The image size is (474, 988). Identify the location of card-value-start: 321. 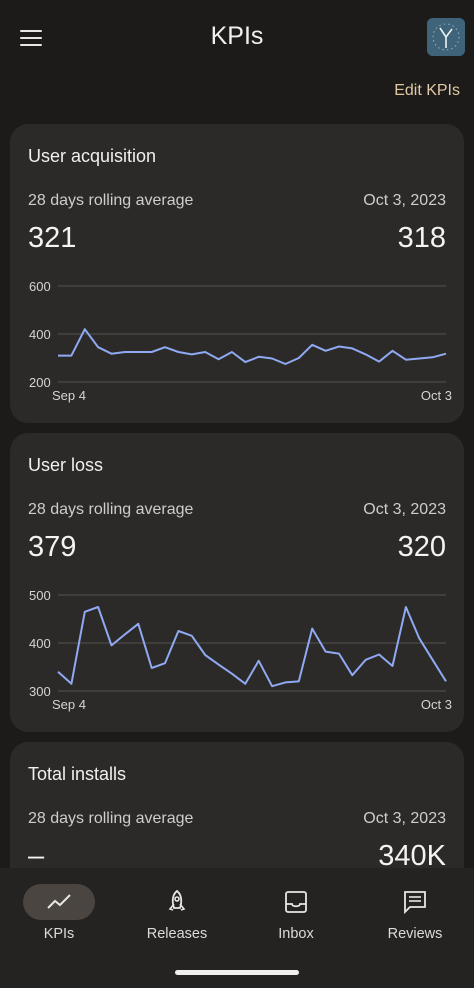
(52, 238).